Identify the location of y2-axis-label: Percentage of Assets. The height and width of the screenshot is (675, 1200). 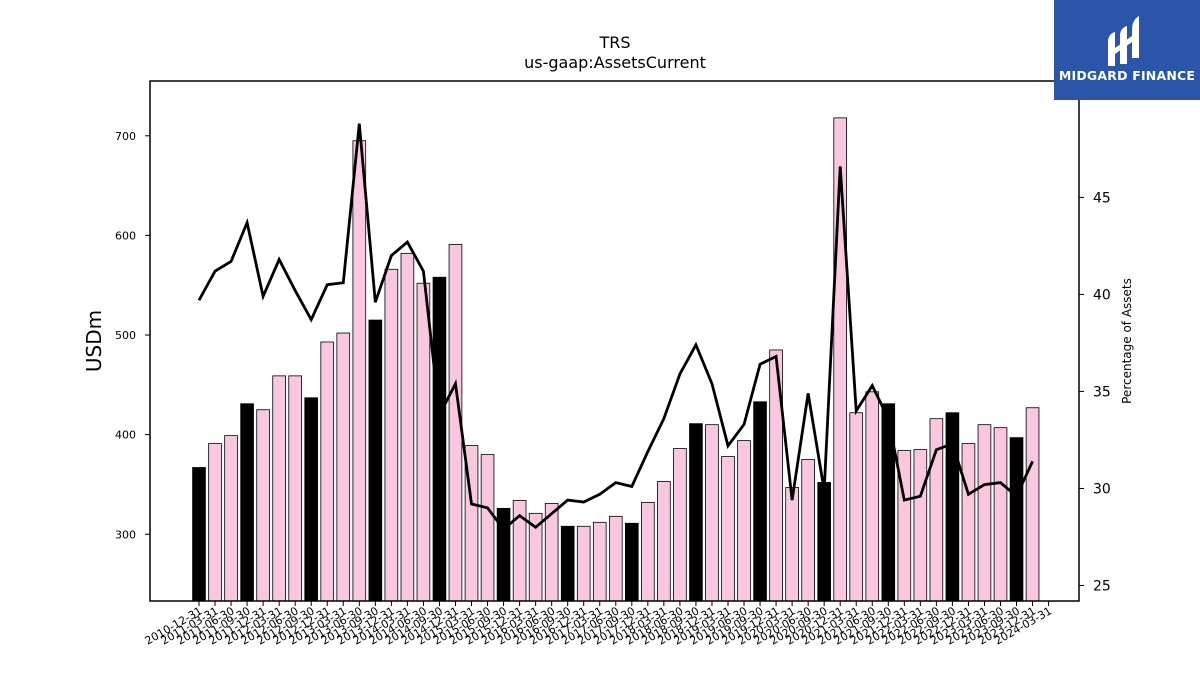
(1127, 341).